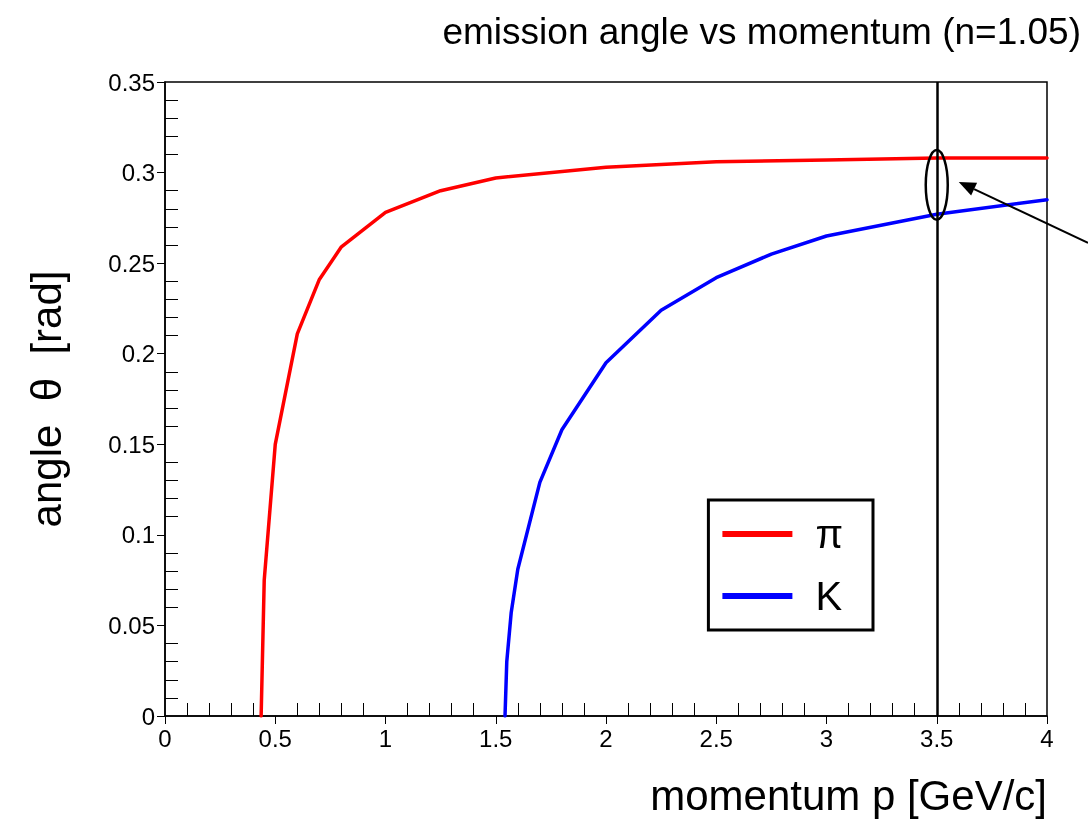 The height and width of the screenshot is (828, 1088). I want to click on y-axis-title: angle θ [rad], so click(46, 399).